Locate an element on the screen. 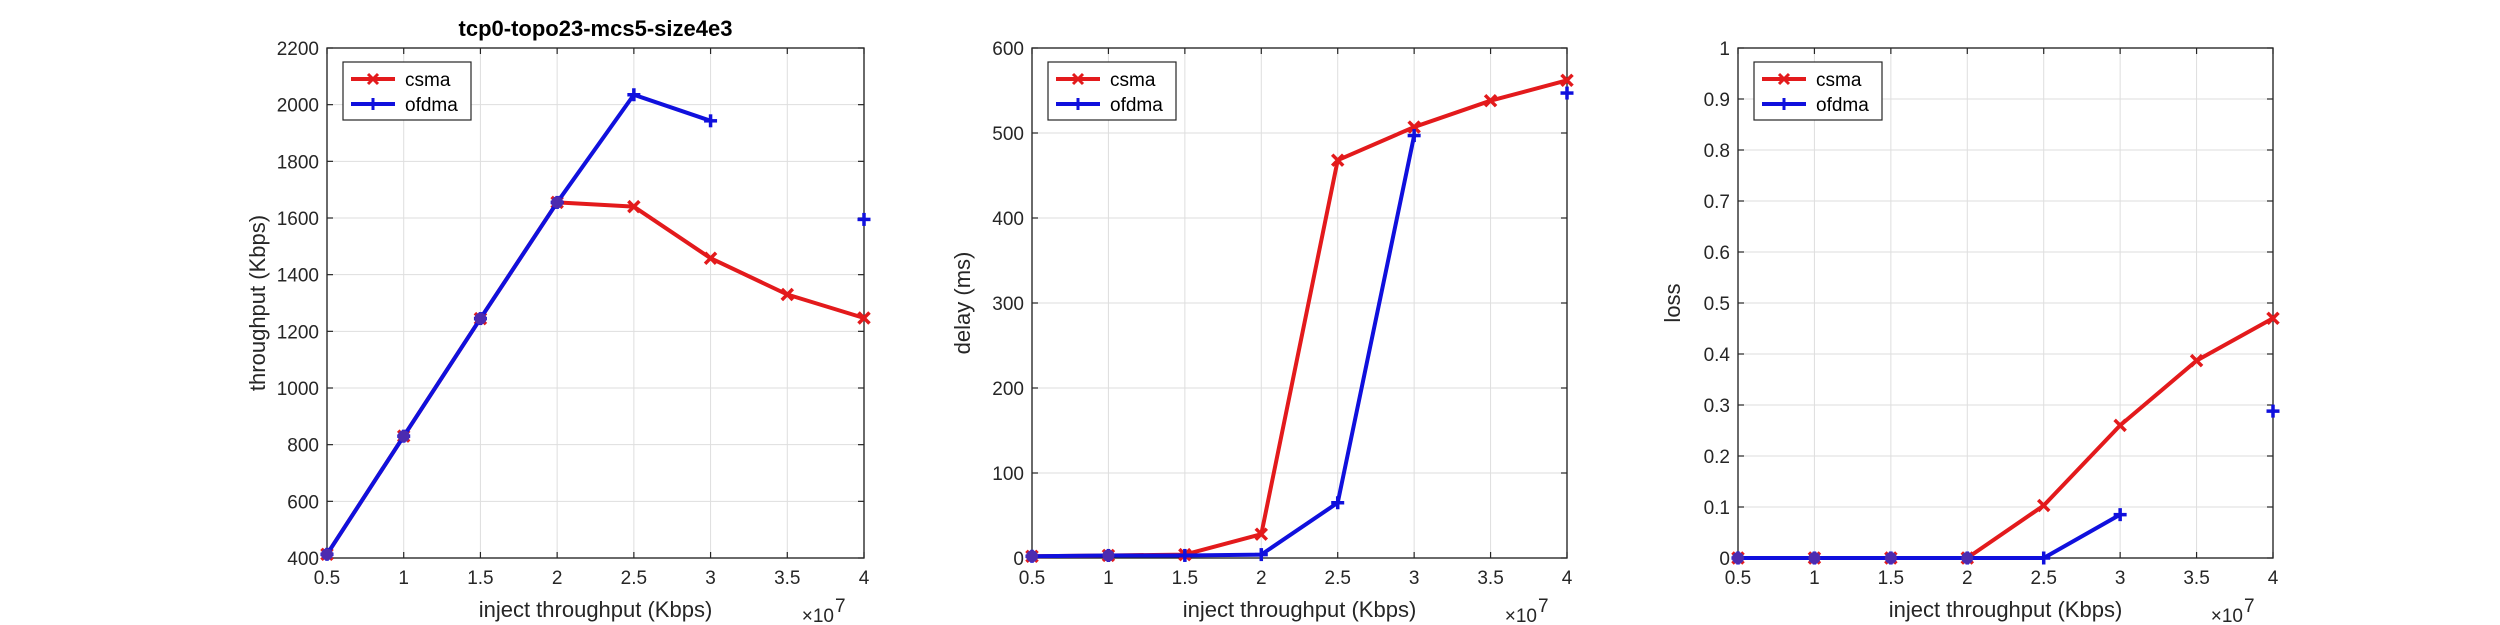 The height and width of the screenshot is (625, 2500). y-tick-label: 0.5 is located at coordinates (1717, 304).